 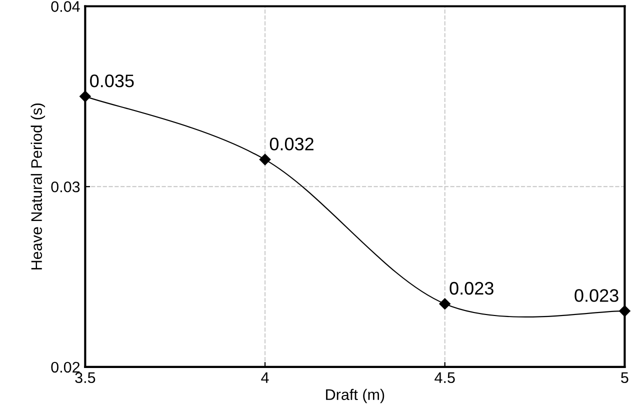 I want to click on y-tick-label: 0.03, so click(x=65, y=186).